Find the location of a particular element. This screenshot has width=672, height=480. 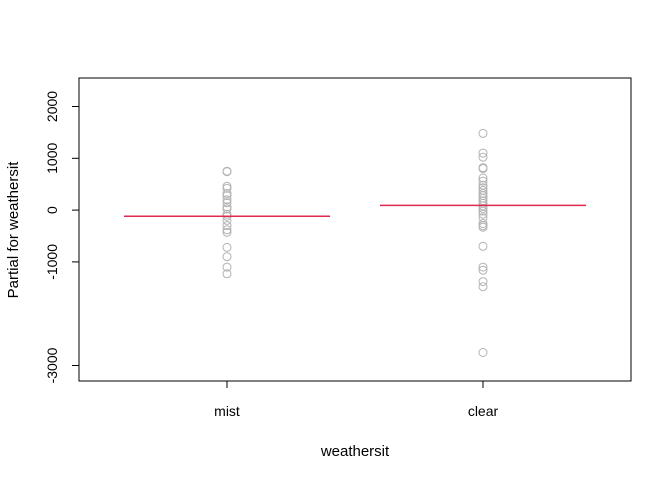

y-axis: -3000 -1000 0 1000 2000 is located at coordinates (62, 237).